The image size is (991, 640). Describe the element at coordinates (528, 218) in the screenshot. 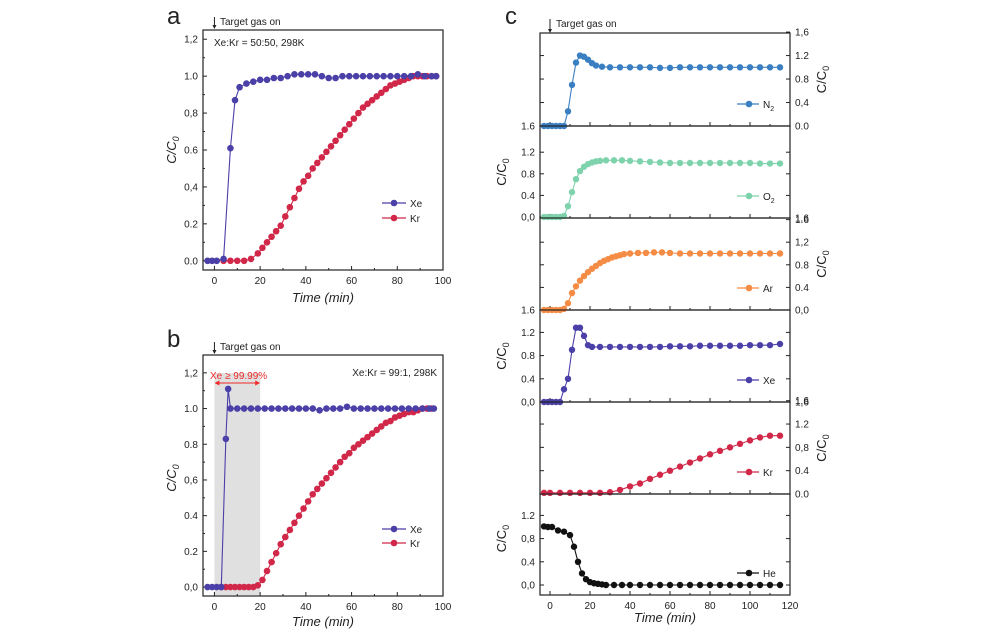

I see `panel-c-o2-y-tick-label: 0,0` at that location.